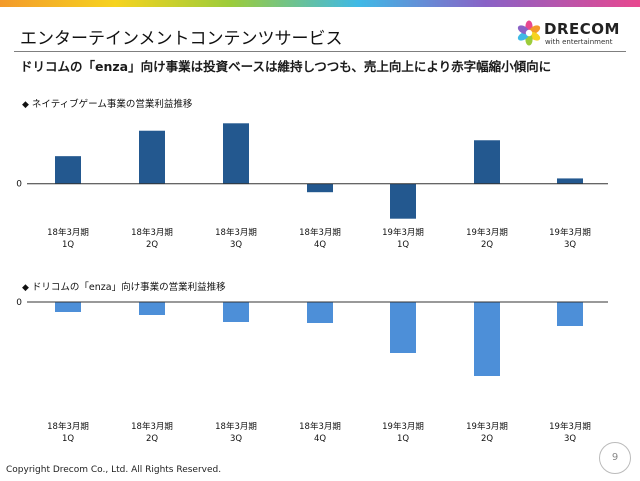  What do you see at coordinates (529, 33) in the screenshot?
I see `flower-logo-icon` at bounding box center [529, 33].